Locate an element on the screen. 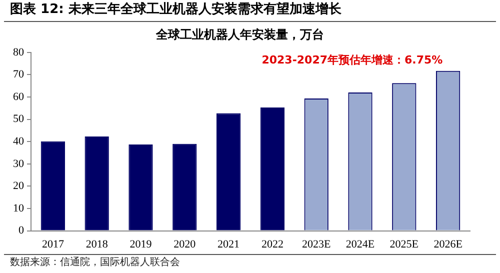  x-tick-label: 2025E is located at coordinates (404, 244).